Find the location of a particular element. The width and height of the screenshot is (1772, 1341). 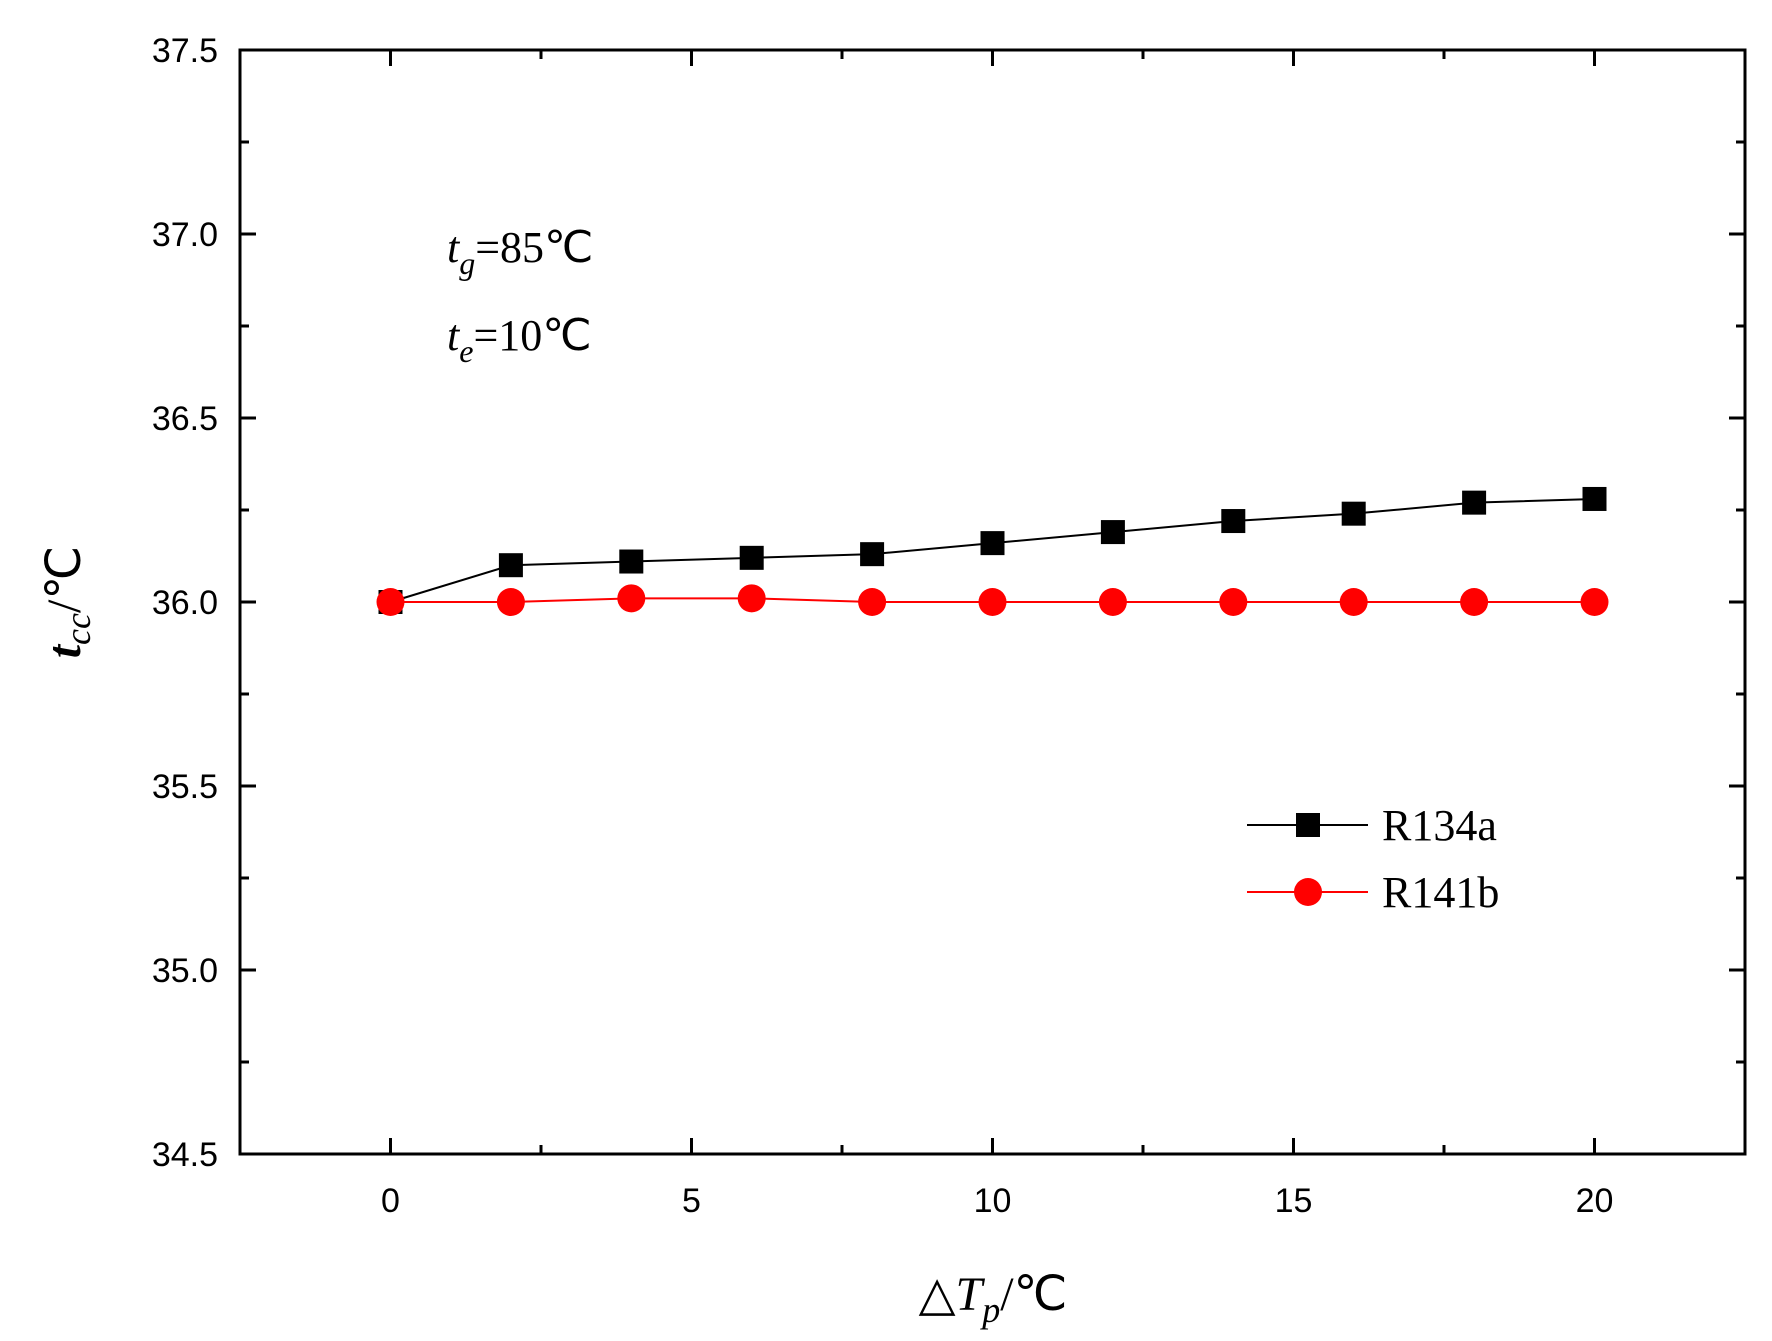

y-tick-label: 34.5 is located at coordinates (185, 1155).